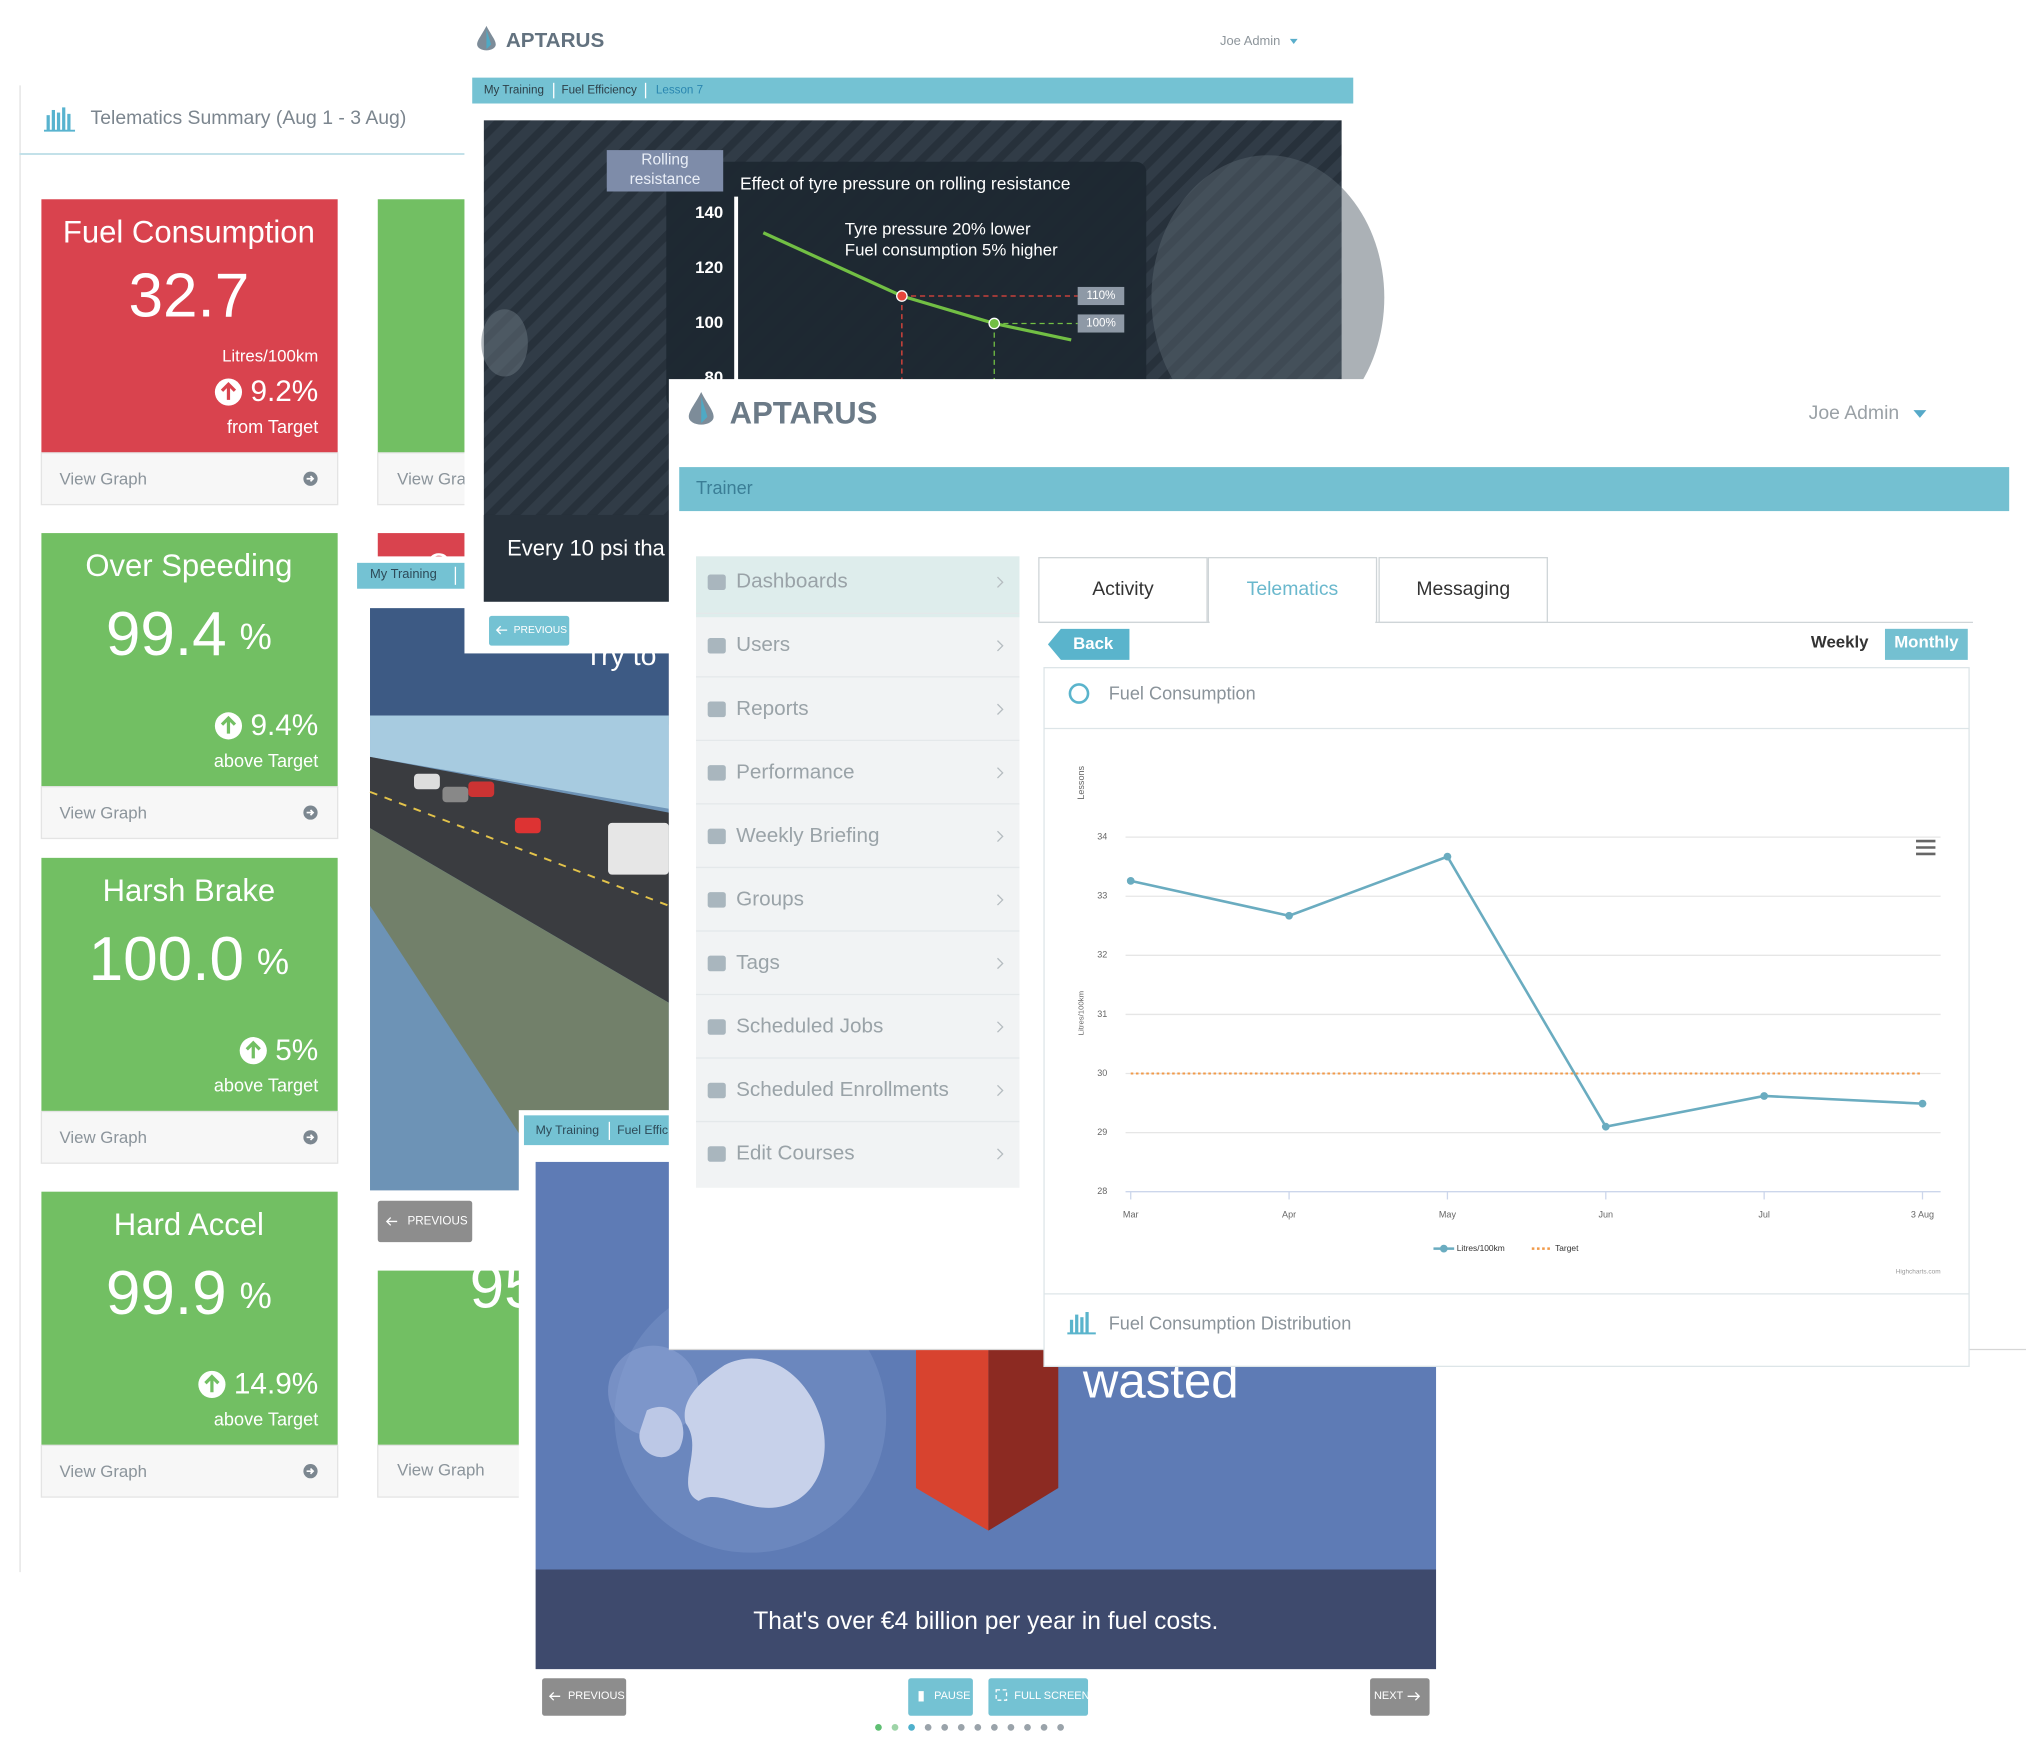  I want to click on y-tick-label: 31, so click(1102, 1014).